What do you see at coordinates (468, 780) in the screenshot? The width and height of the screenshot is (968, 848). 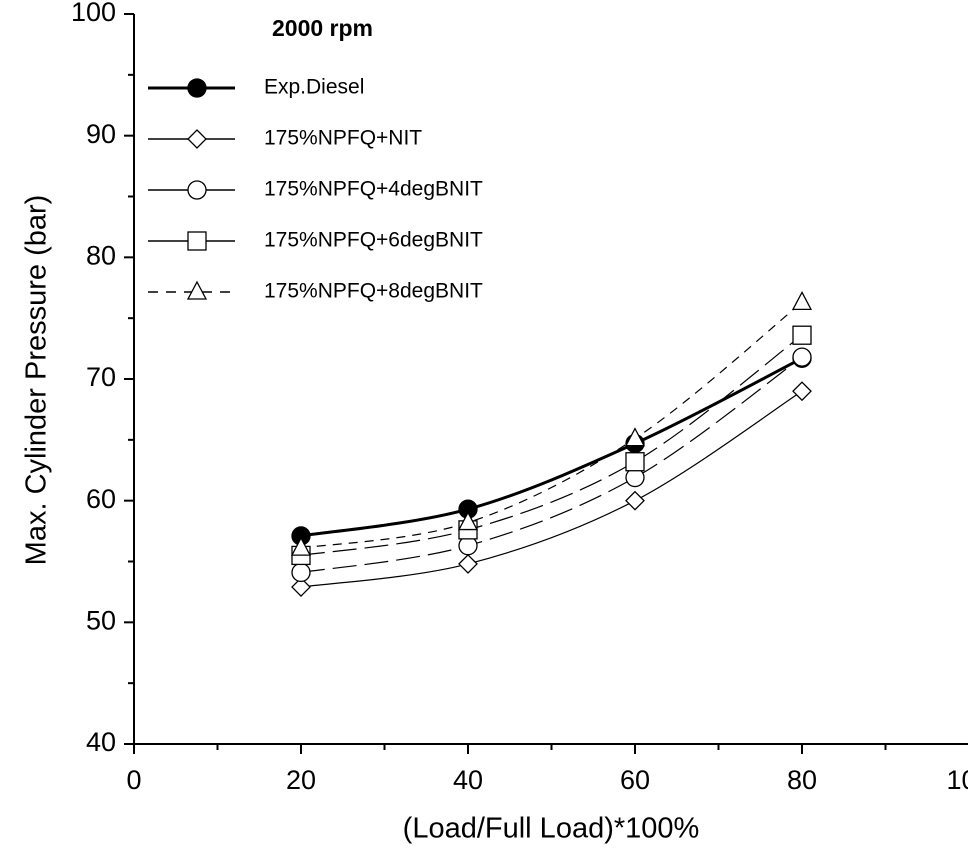 I see `x-tick-label: 40` at bounding box center [468, 780].